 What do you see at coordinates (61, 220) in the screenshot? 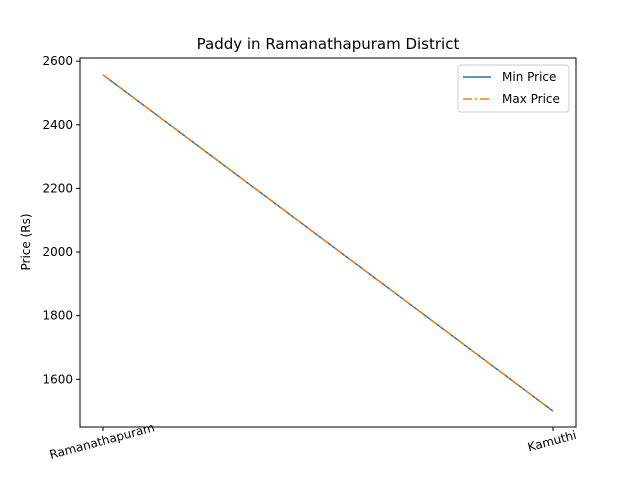
I see `y-axis: 1600 1800 2000 2200 2400 2600` at bounding box center [61, 220].